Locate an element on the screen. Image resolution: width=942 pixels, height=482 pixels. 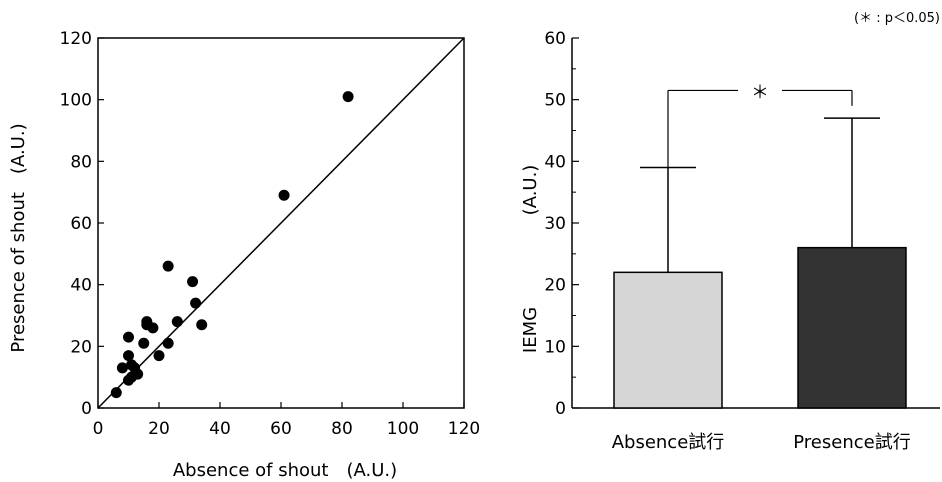
scatter-x-axis-label: Absence of shout (A.U.) is located at coordinates (285, 470).